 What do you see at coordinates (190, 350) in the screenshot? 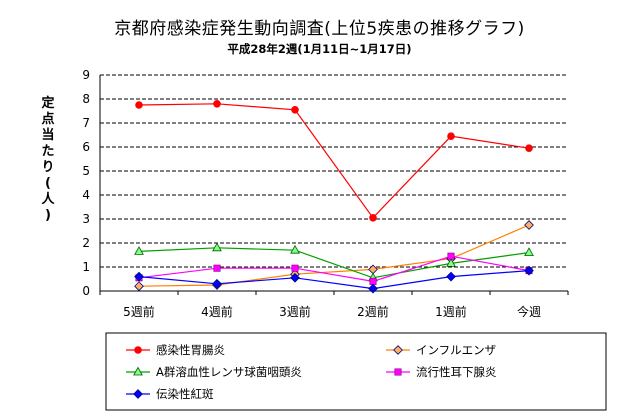
I see `legend-label: 感染性胃腸炎` at bounding box center [190, 350].